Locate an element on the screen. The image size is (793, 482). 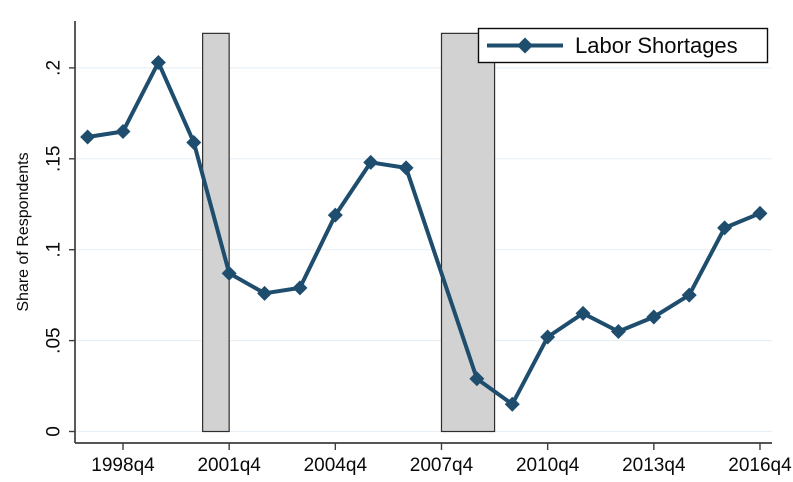
legend-marker-diamond-icon is located at coordinates (525, 45).